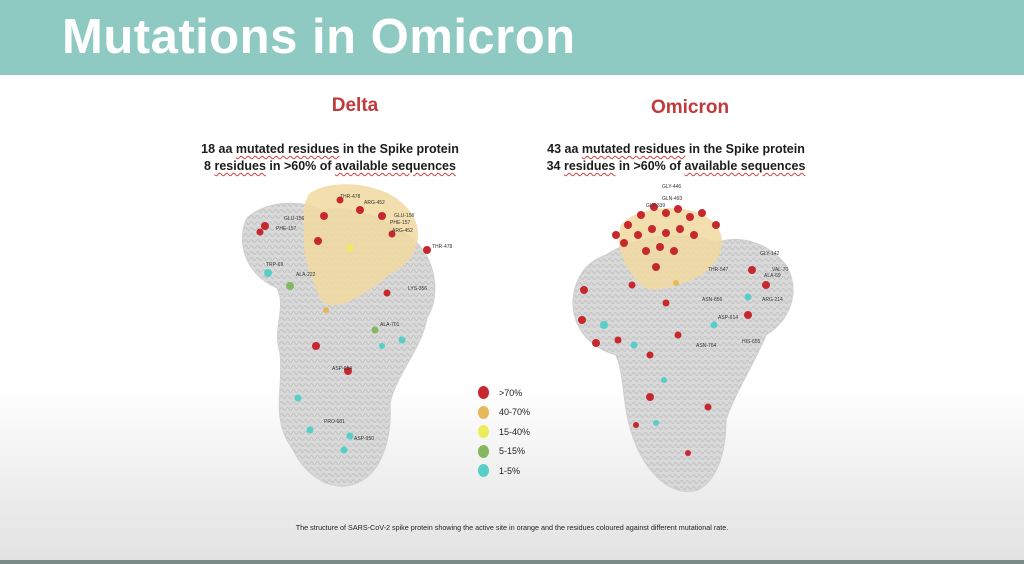 This screenshot has width=1024, height=564. What do you see at coordinates (712, 300) in the screenshot?
I see `svg-text: ASN-856` at bounding box center [712, 300].